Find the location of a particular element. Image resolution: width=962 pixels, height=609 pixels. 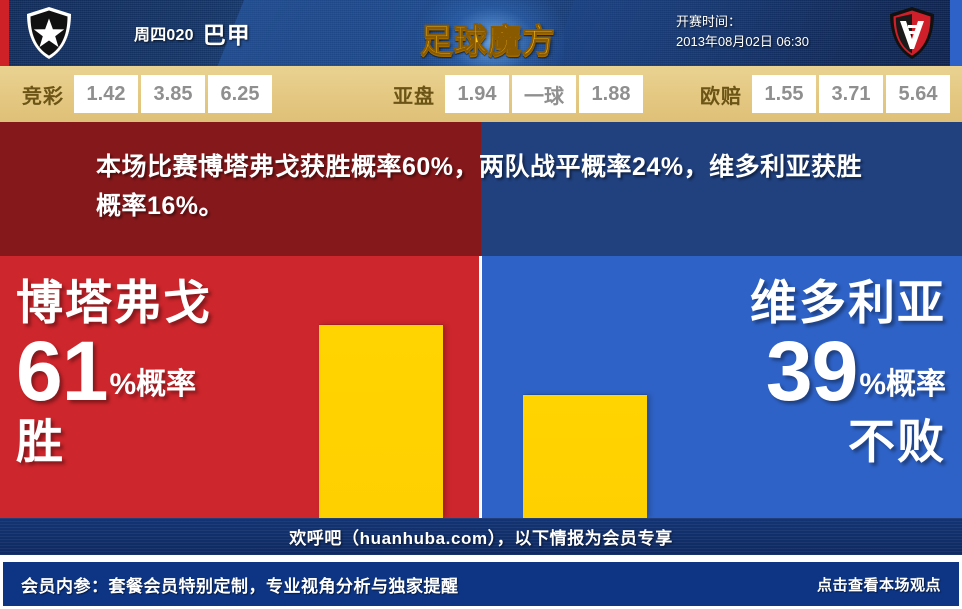

statement-backdrop-home is located at coordinates (240, 189).